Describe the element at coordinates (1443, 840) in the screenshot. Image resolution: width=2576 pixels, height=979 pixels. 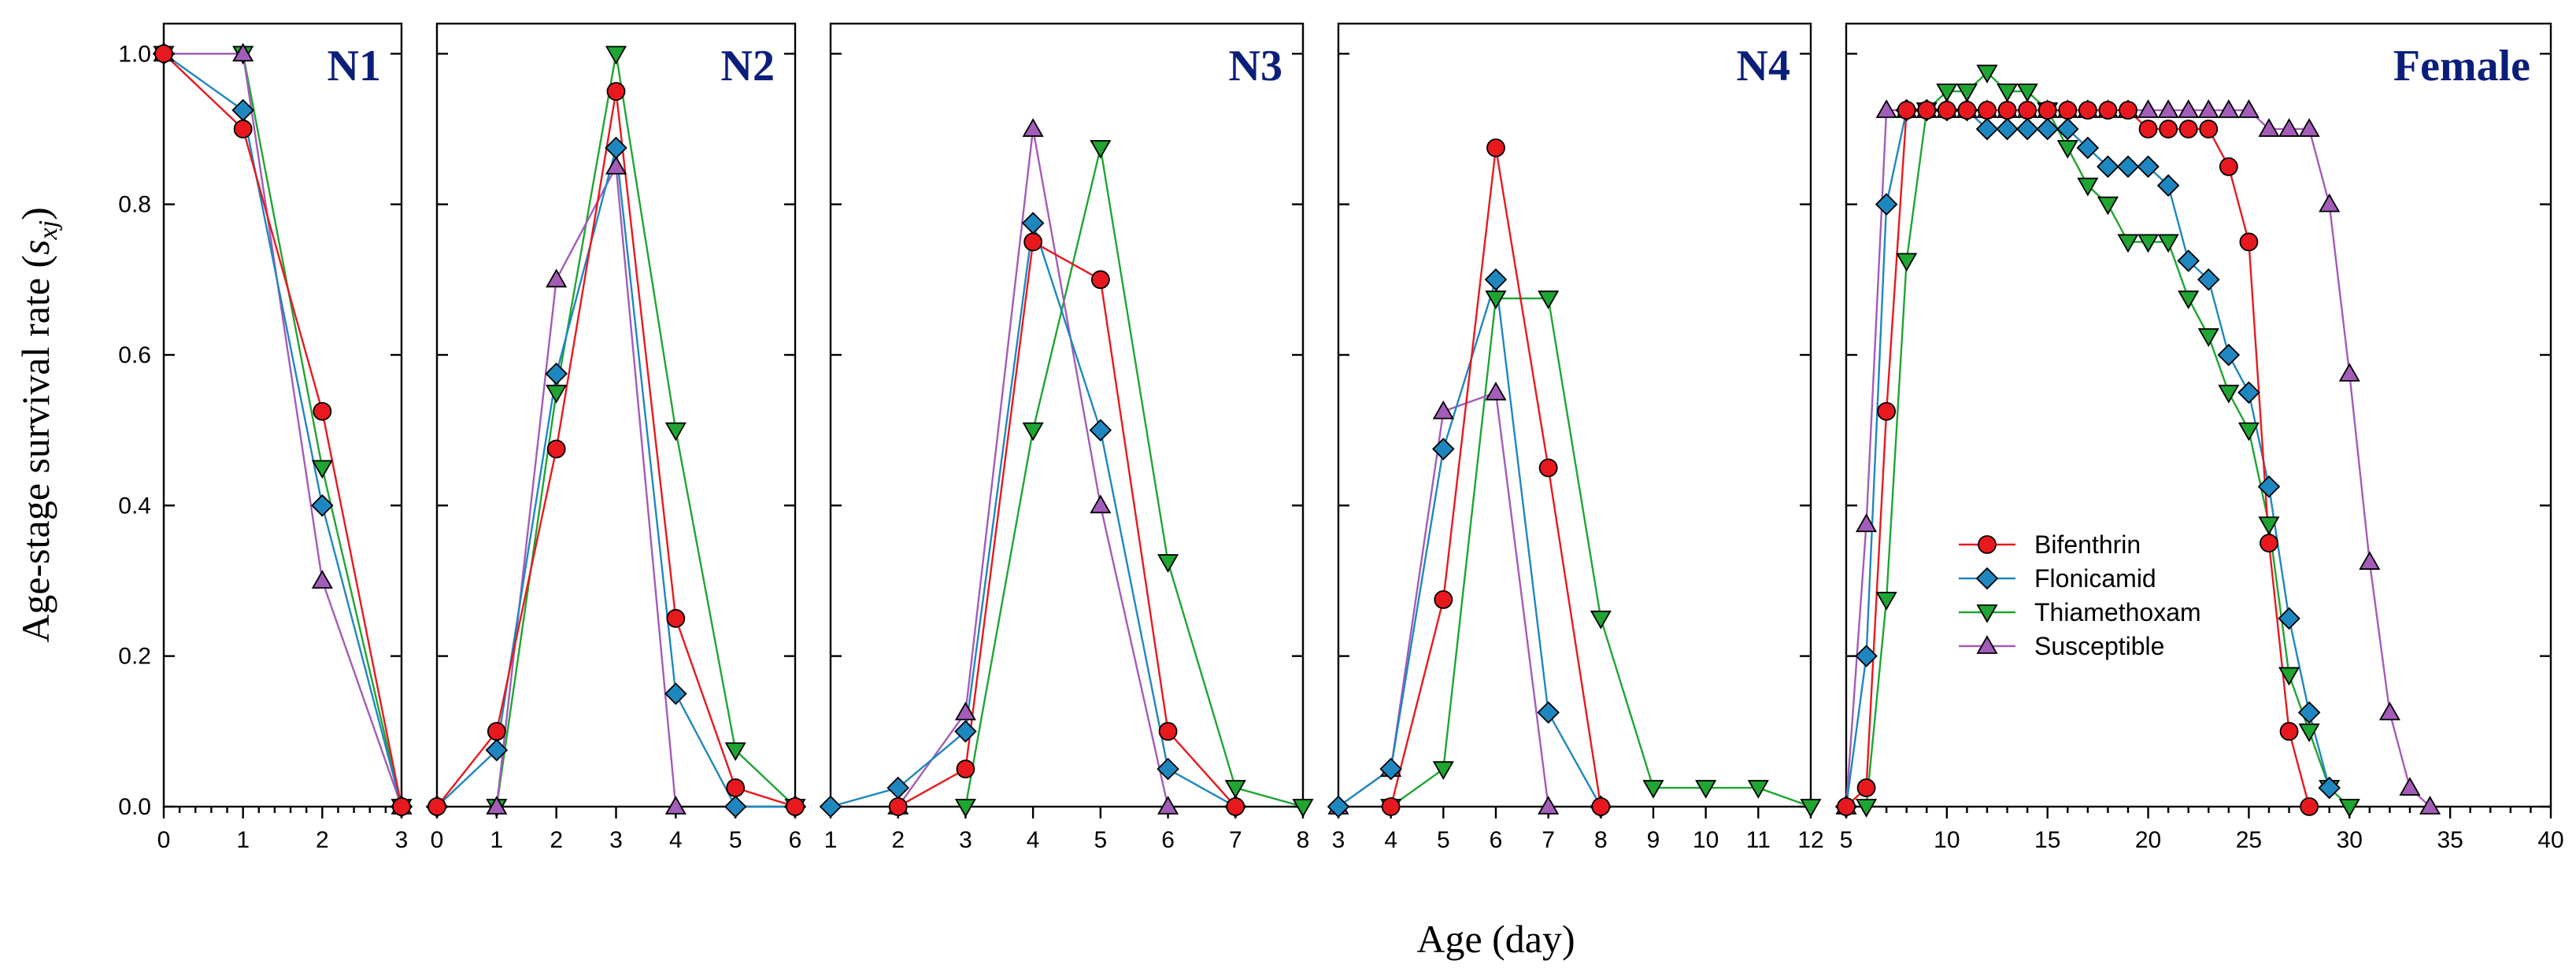
I see `x-tick-label: 5` at that location.